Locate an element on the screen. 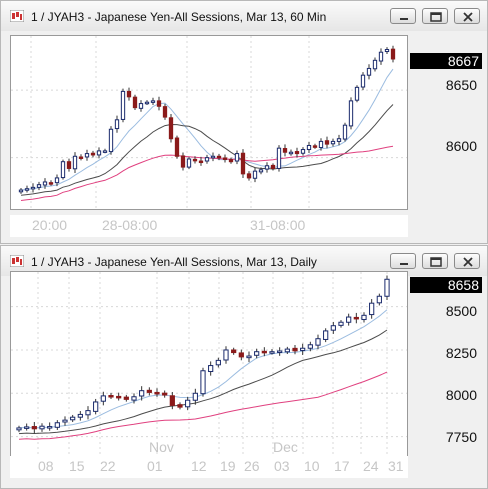 The image size is (488, 489). month-label: Dec is located at coordinates (285, 447).